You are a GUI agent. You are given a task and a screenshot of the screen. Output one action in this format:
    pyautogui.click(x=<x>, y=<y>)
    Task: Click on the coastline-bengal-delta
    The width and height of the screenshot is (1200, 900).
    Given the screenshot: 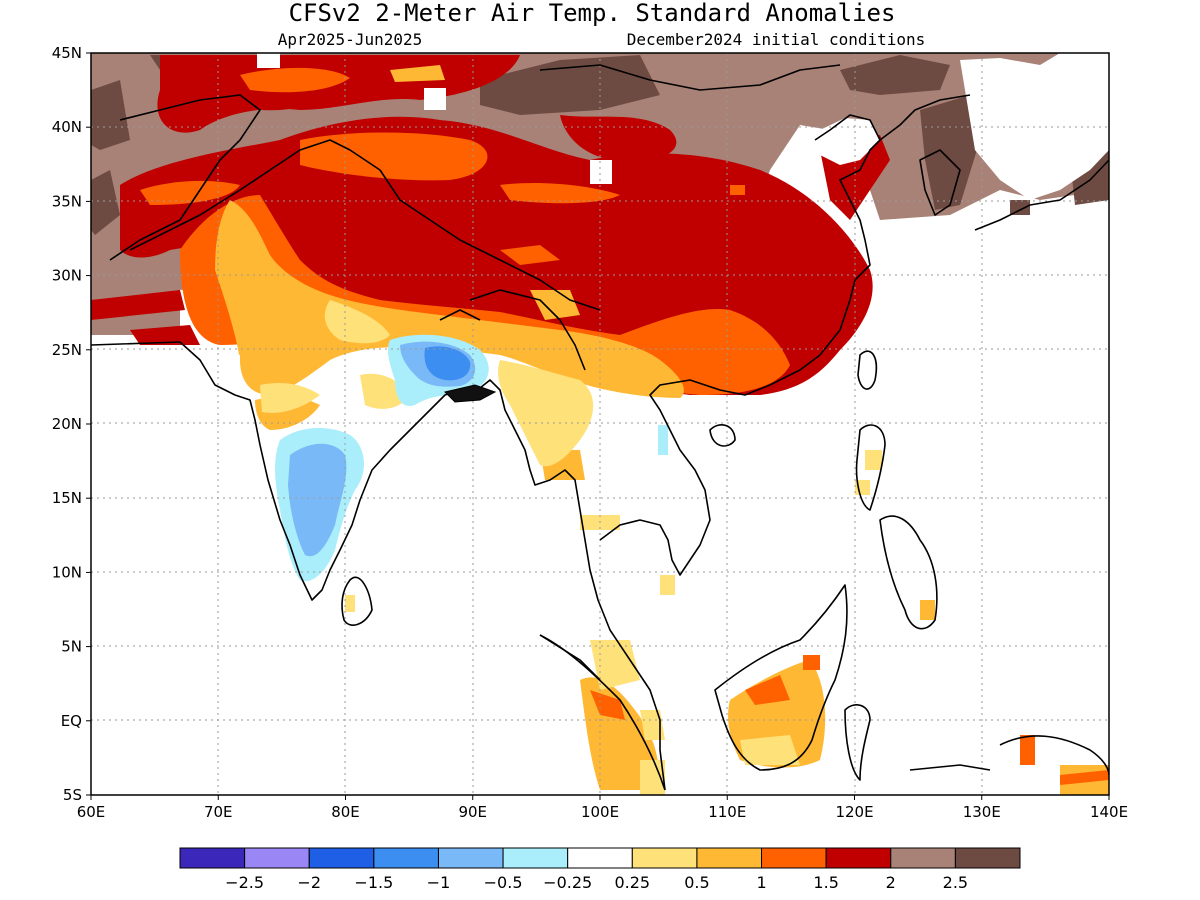 What is the action you would take?
    pyautogui.click(x=470, y=393)
    